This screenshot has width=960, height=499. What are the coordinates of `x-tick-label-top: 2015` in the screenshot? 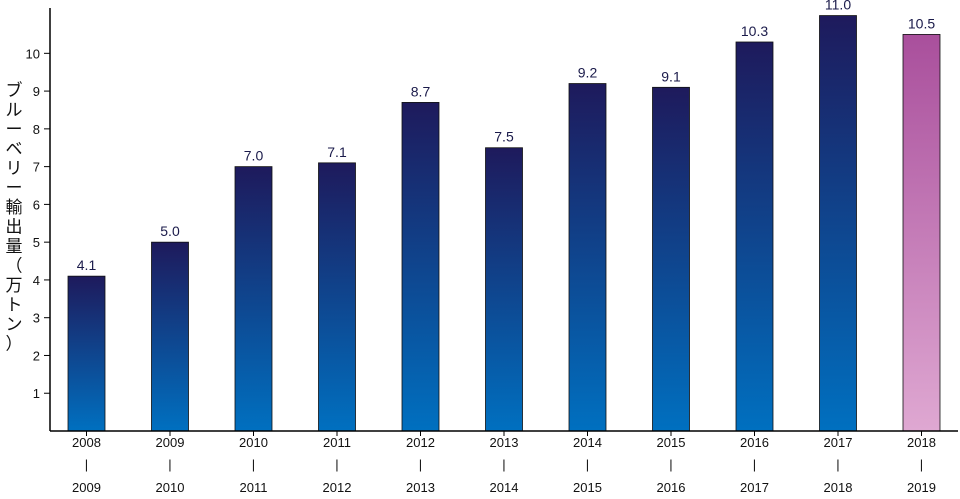 It's located at (671, 442).